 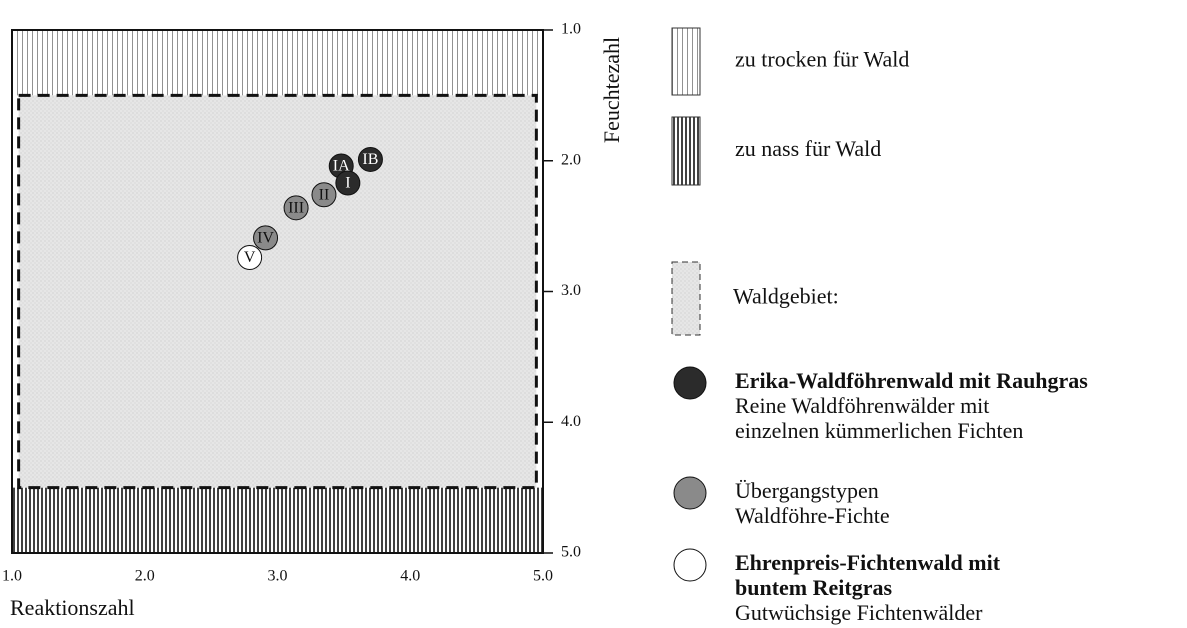 What do you see at coordinates (859, 612) in the screenshot?
I see `legend-description: Gutwüchsige Fichtenwälder` at bounding box center [859, 612].